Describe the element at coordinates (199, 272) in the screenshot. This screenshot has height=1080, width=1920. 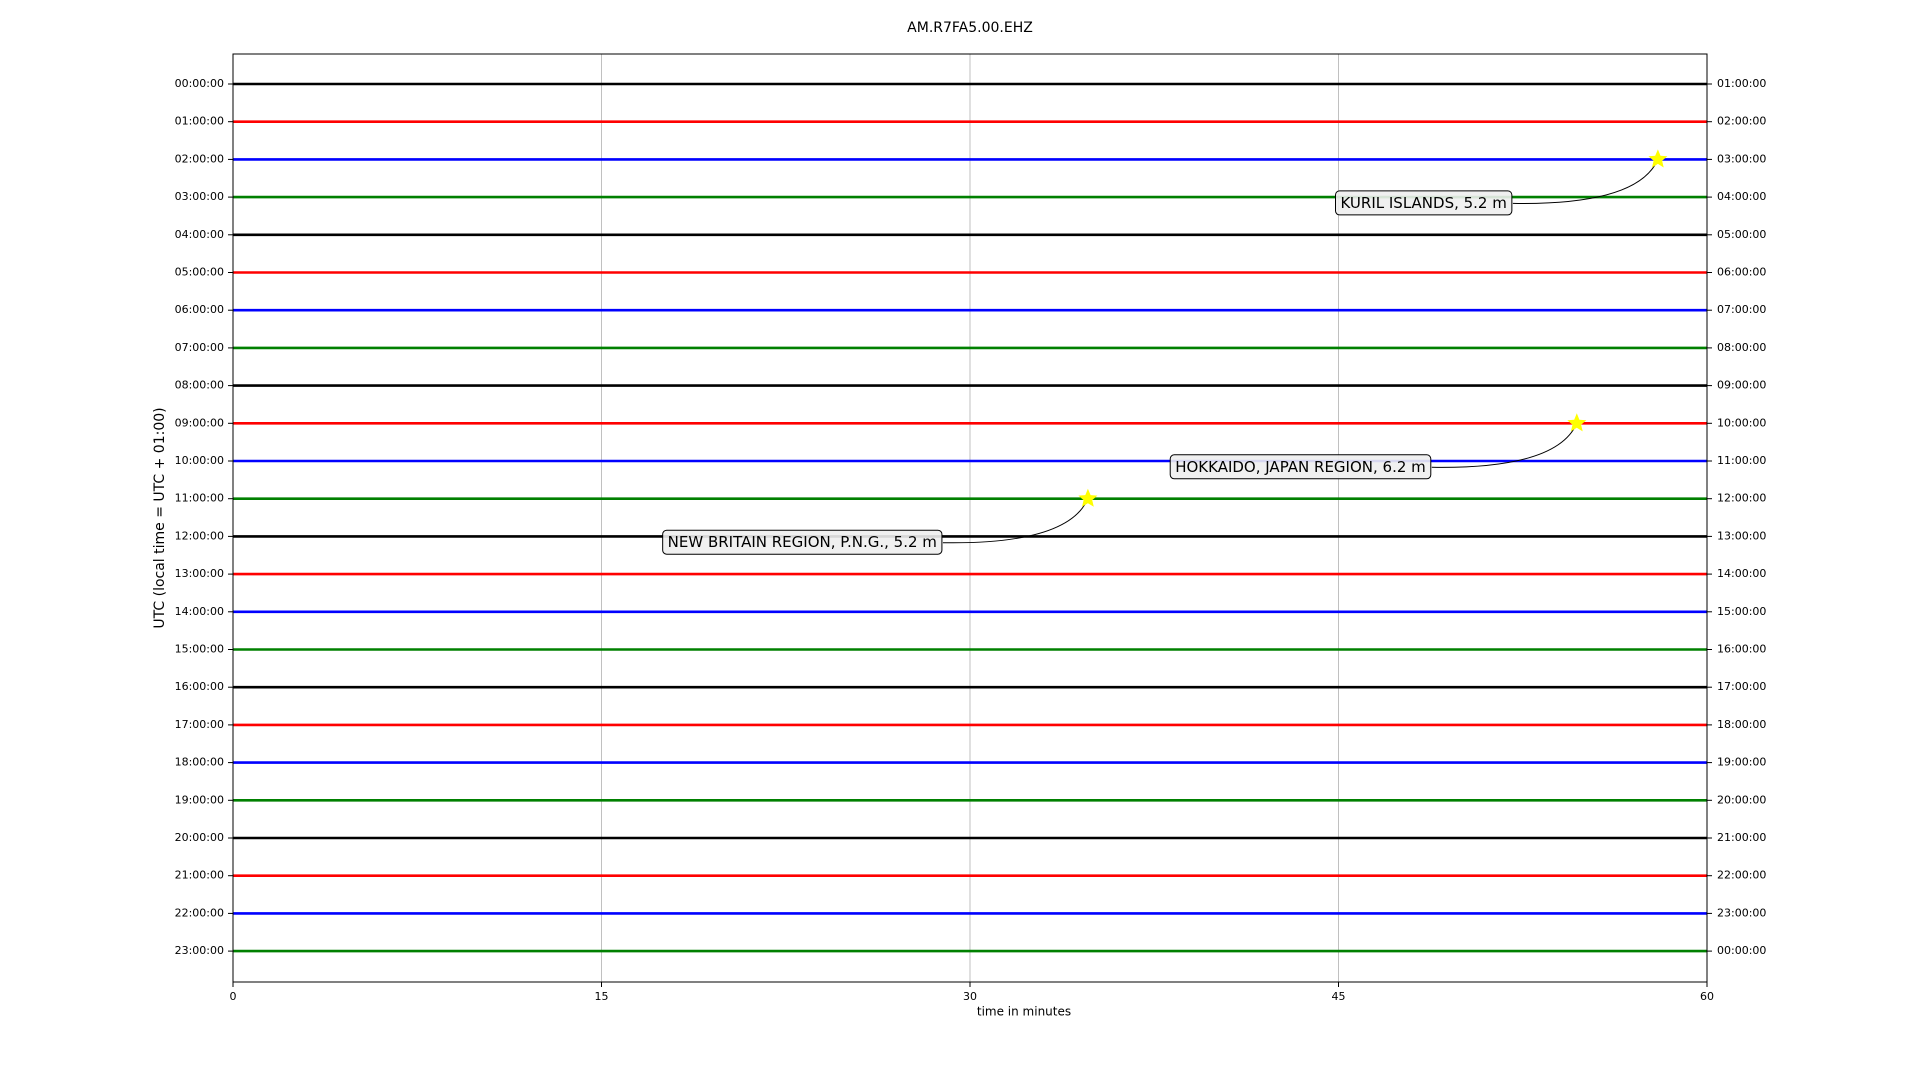
I see `y-tick-label: 05:00:00` at that location.